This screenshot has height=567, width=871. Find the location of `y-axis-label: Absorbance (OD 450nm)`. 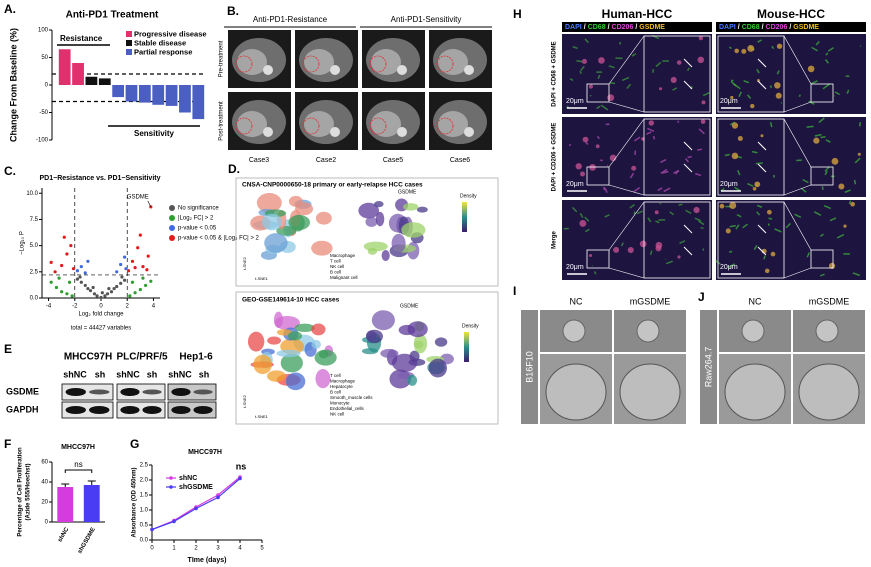

y-axis-label: Absorbance (OD 450nm) is located at coordinates (135, 502).